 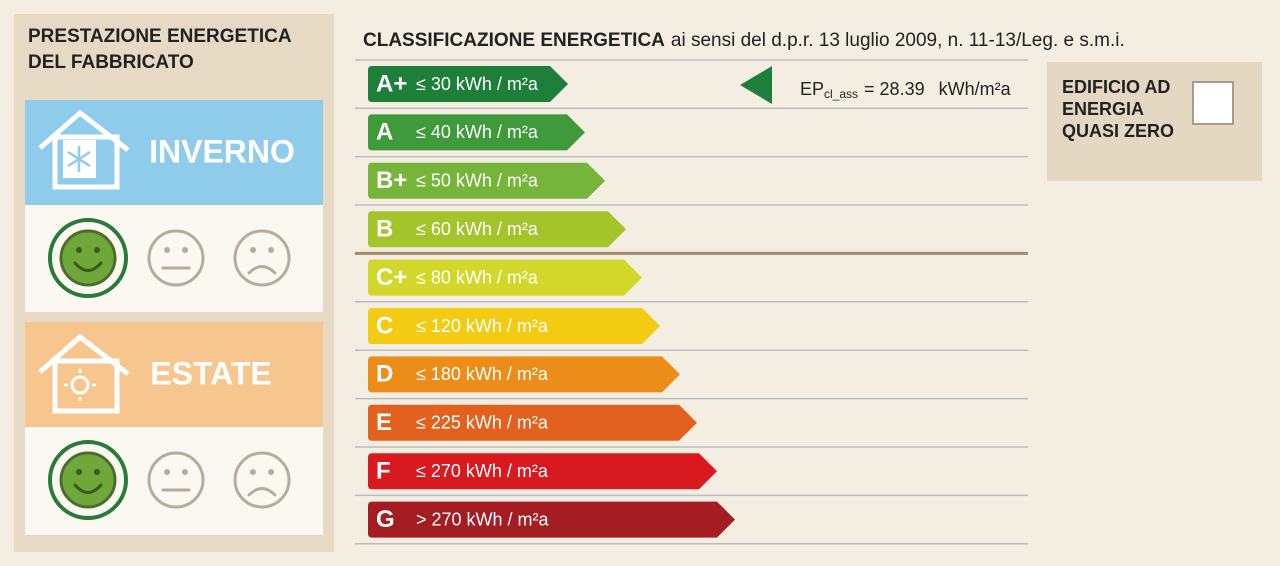 I want to click on nzeb-label: EDIFICIO AD ENERGIA QUASI ZERO, so click(x=1118, y=109).